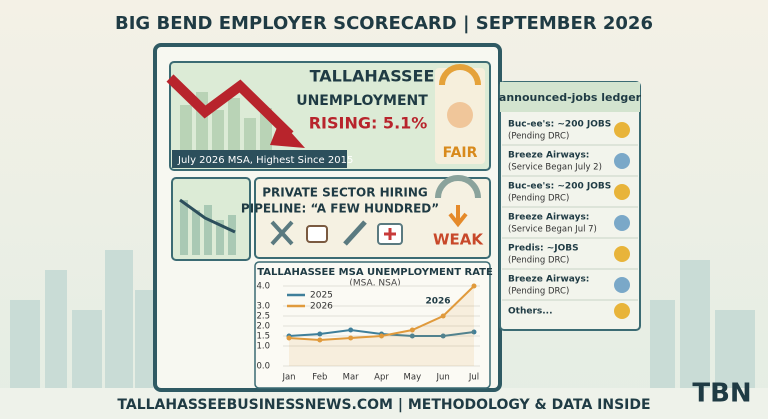  Describe the element at coordinates (321, 296) in the screenshot. I see `legend-label: 2025` at that location.